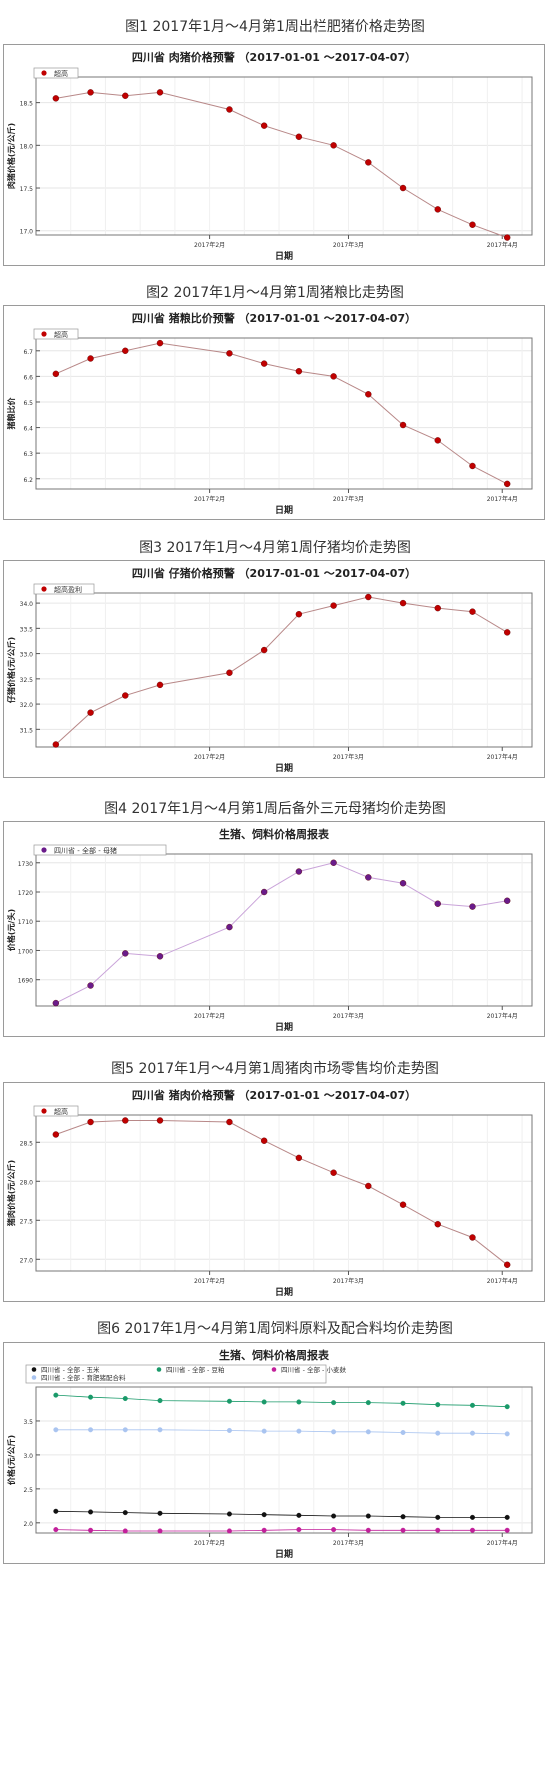  What do you see at coordinates (209, 1281) in the screenshot?
I see `chart-5-x-tick-label: 2017年2月` at bounding box center [209, 1281].